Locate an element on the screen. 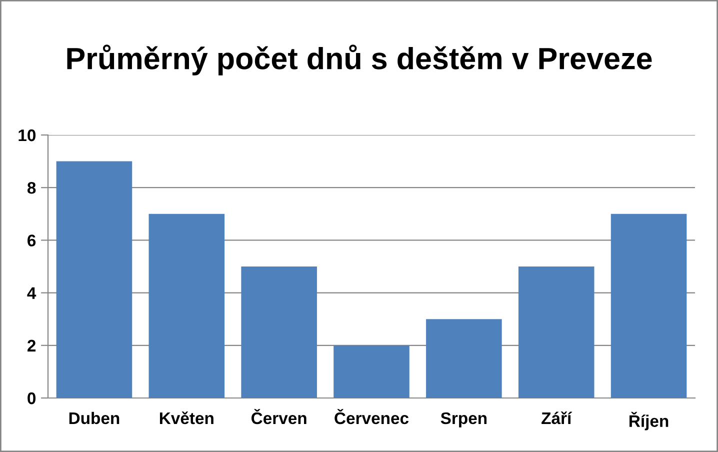  y-tick-label: 0 is located at coordinates (32, 398).